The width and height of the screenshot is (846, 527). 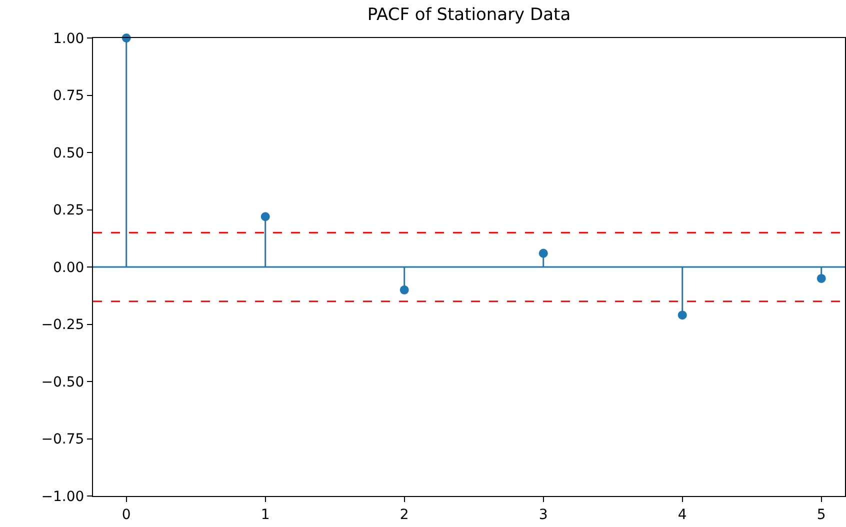 What do you see at coordinates (62, 440) in the screenshot?
I see `y-tick-label: −0.75` at bounding box center [62, 440].